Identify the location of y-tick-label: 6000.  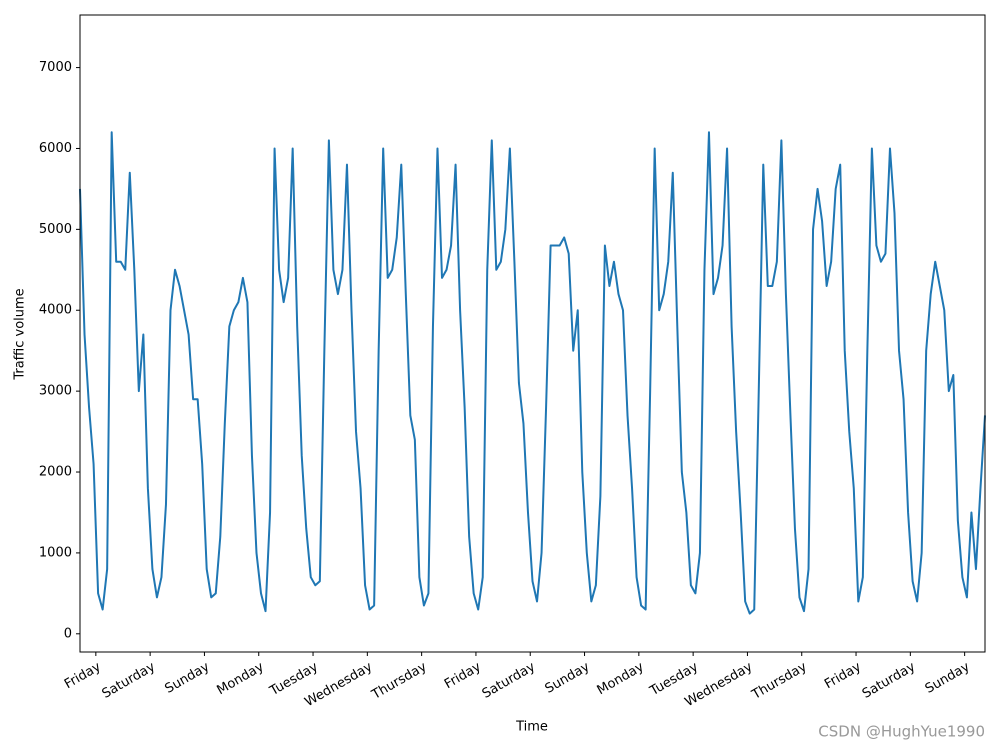
(55, 148).